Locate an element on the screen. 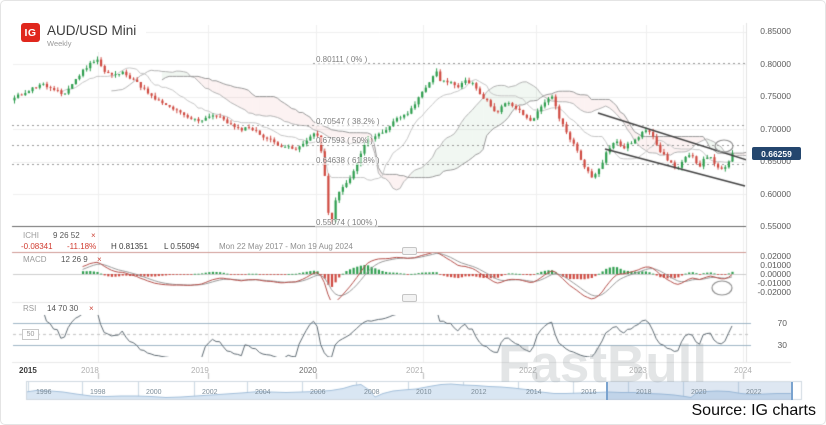  rsi-close-icon: × is located at coordinates (91, 308).